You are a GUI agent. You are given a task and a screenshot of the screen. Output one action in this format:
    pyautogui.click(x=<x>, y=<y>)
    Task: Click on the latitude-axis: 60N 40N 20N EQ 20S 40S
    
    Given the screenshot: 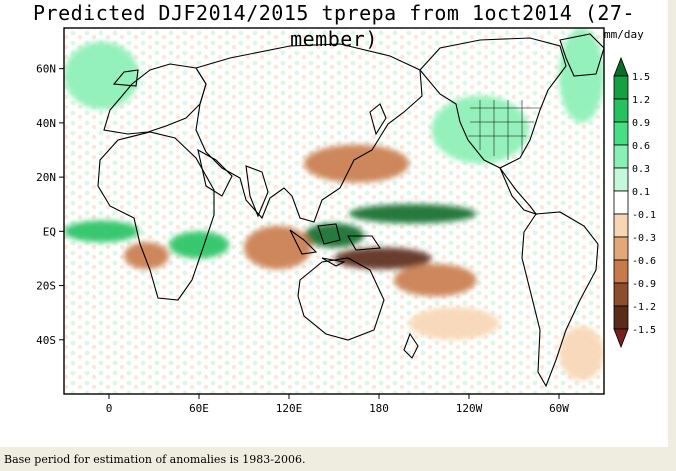 What is the action you would take?
    pyautogui.click(x=50, y=205)
    